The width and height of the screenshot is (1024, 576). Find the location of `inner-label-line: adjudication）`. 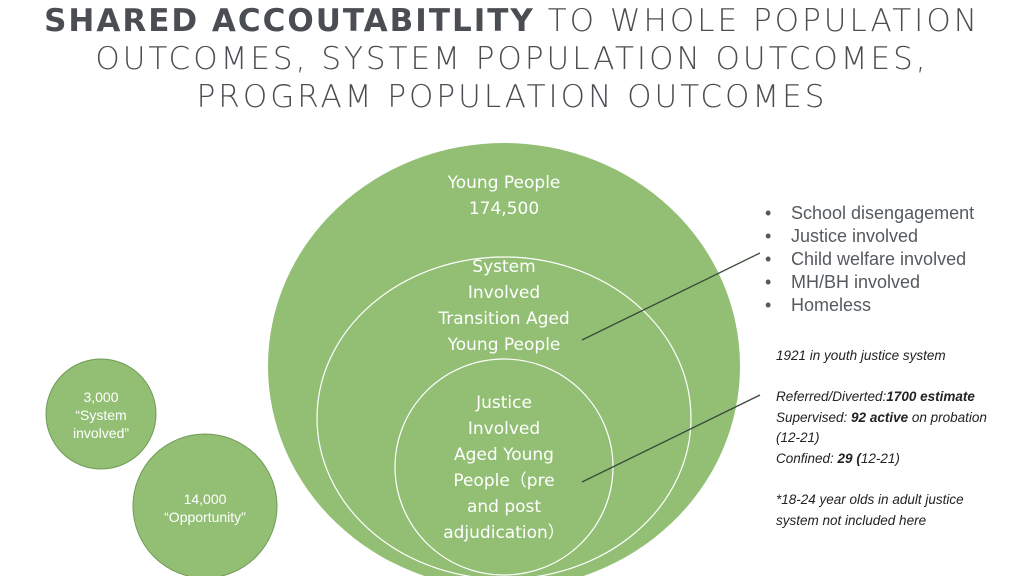

inner-label-line: adjudication） is located at coordinates (504, 533).